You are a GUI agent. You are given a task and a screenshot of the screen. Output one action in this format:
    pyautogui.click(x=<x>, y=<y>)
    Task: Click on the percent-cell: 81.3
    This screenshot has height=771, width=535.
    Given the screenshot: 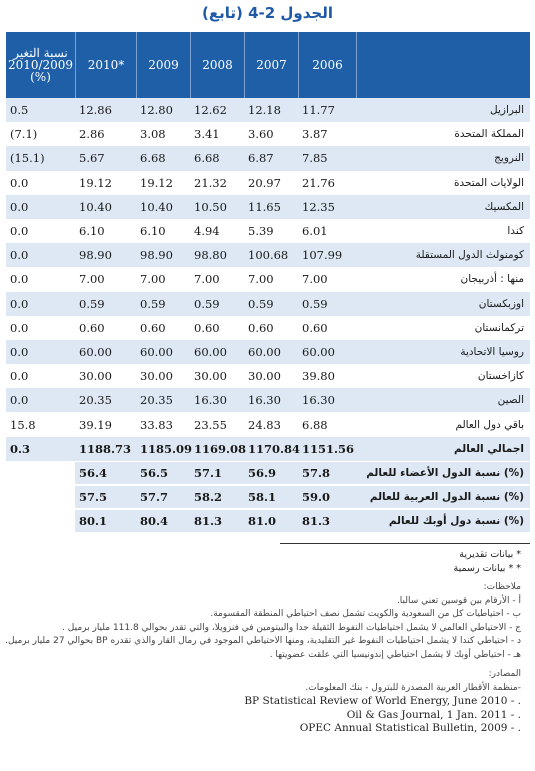 What is the action you would take?
    pyautogui.click(x=316, y=521)
    